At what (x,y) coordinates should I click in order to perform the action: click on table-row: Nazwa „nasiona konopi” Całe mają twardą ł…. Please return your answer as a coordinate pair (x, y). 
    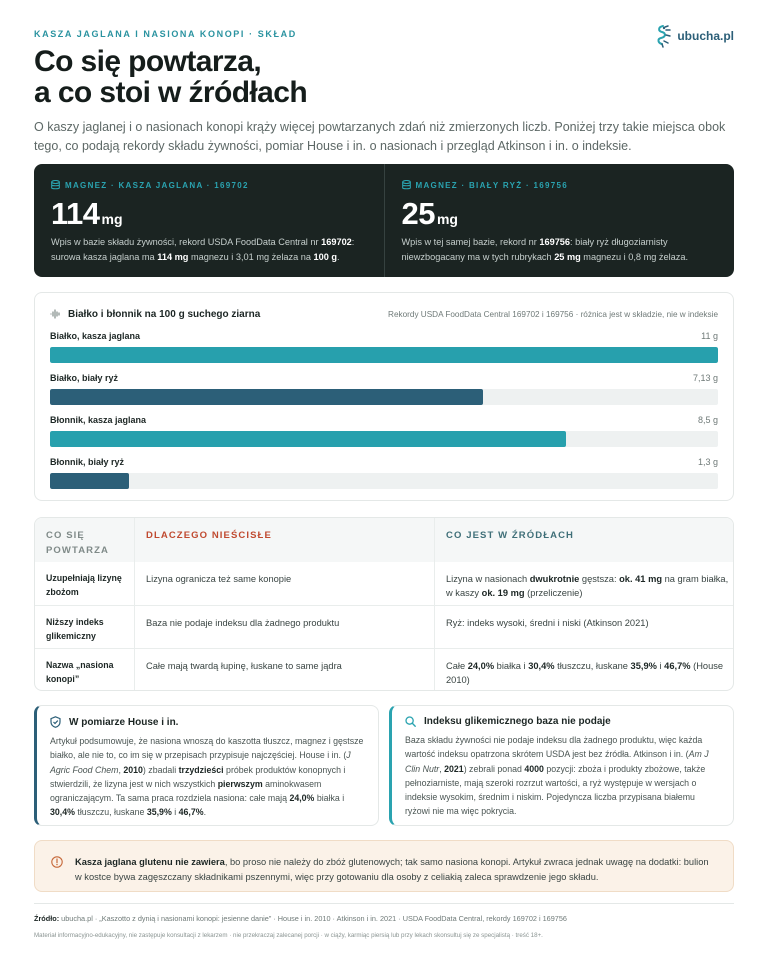
    Looking at the image, I should click on (384, 669).